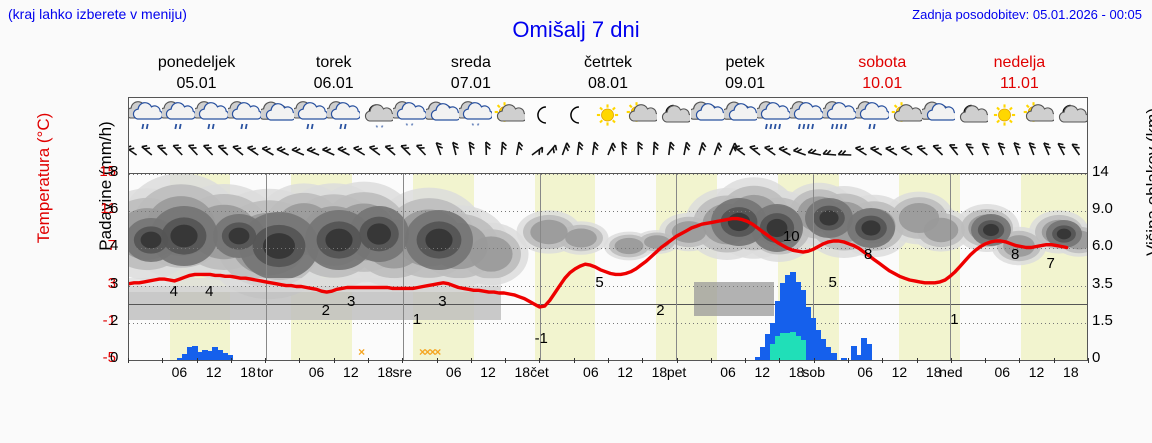 This screenshot has width=1152, height=443. Describe the element at coordinates (1036, 372) in the screenshot. I see `x-axis-tick: 12` at that location.